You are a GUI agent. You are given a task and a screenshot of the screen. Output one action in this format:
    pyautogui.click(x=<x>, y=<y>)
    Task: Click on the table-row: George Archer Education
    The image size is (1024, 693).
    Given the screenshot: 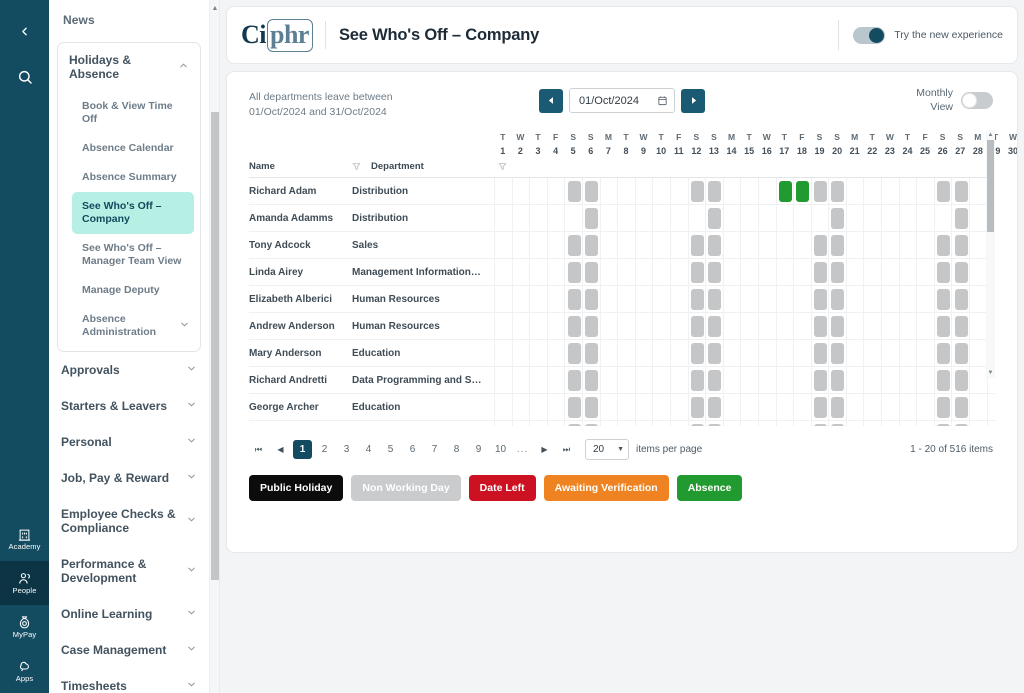 What is the action you would take?
    pyautogui.click(x=622, y=407)
    